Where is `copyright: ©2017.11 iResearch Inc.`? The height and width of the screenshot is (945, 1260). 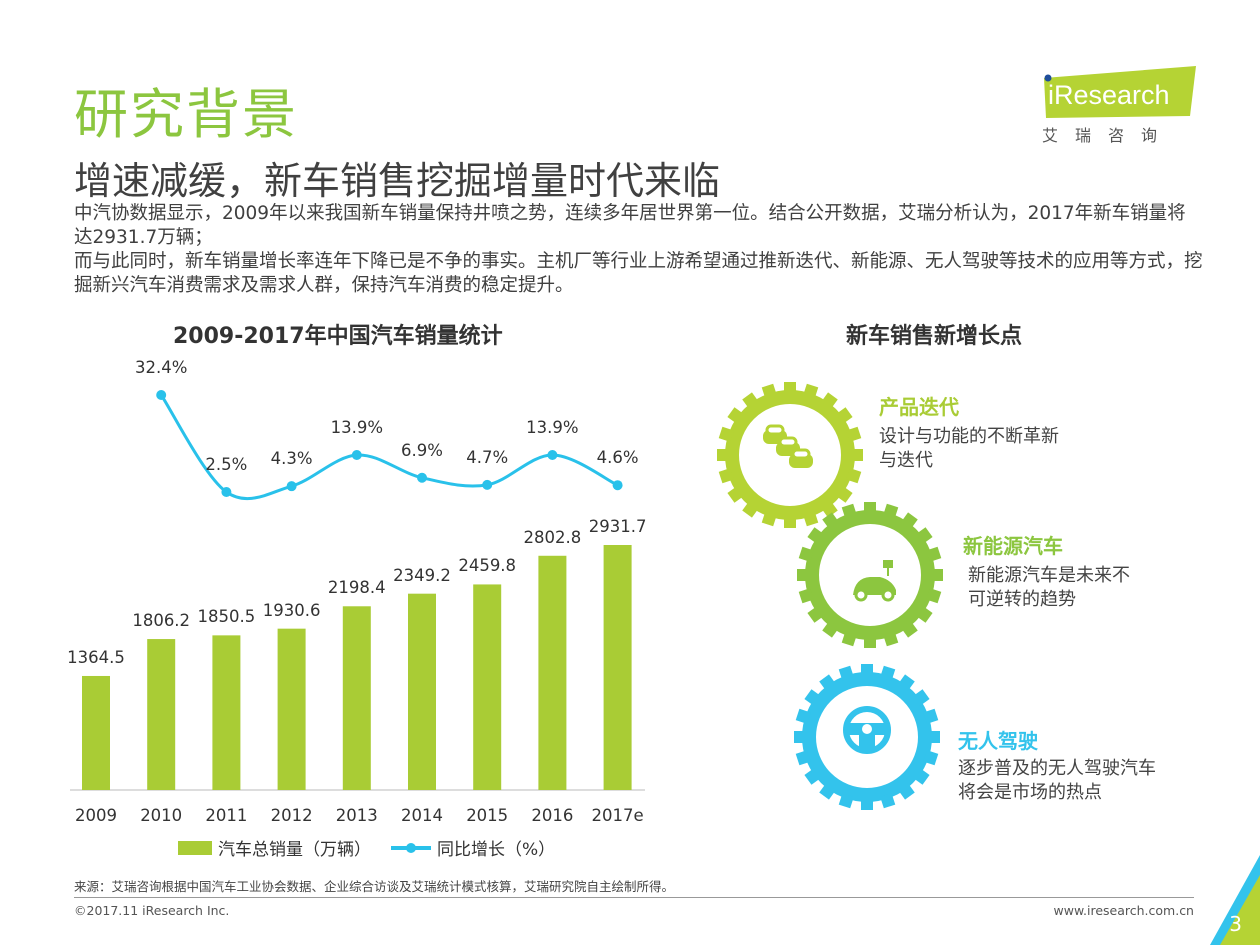
copyright: ©2017.11 iResearch Inc. is located at coordinates (152, 910).